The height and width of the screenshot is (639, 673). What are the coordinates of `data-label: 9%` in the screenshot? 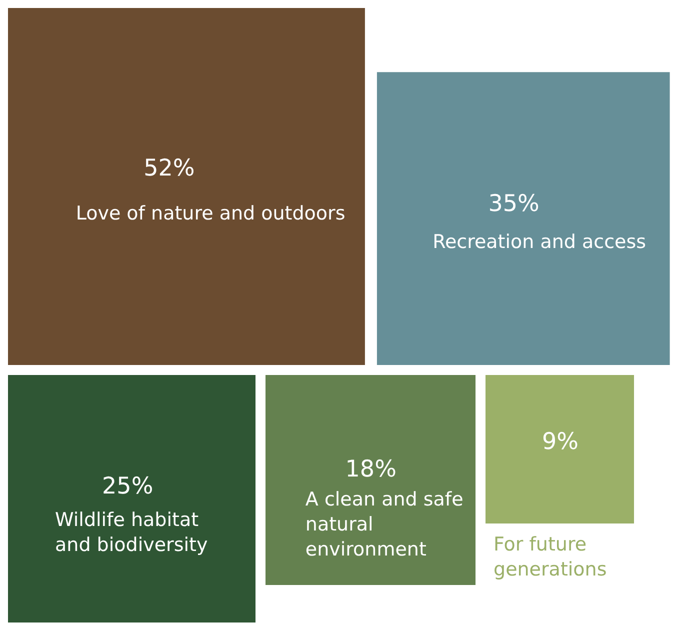 It's located at (560, 441).